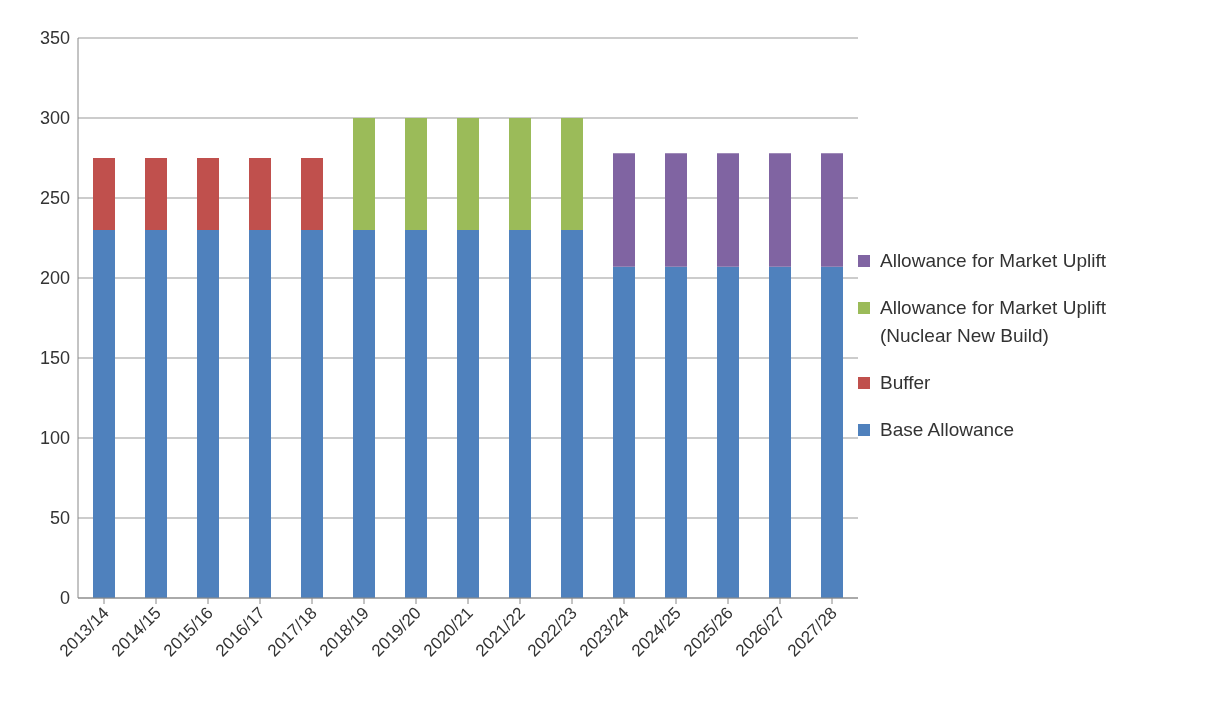  What do you see at coordinates (54, 278) in the screenshot?
I see `y-tick-label: 200` at bounding box center [54, 278].